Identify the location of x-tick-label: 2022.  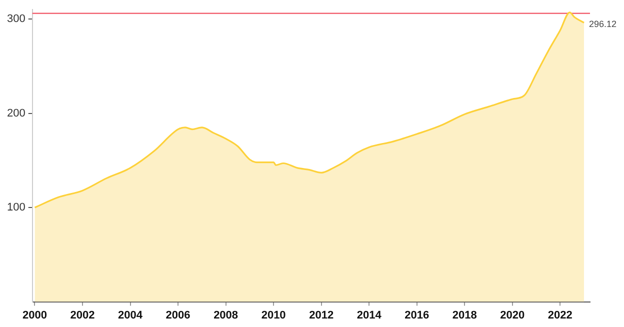
(560, 315).